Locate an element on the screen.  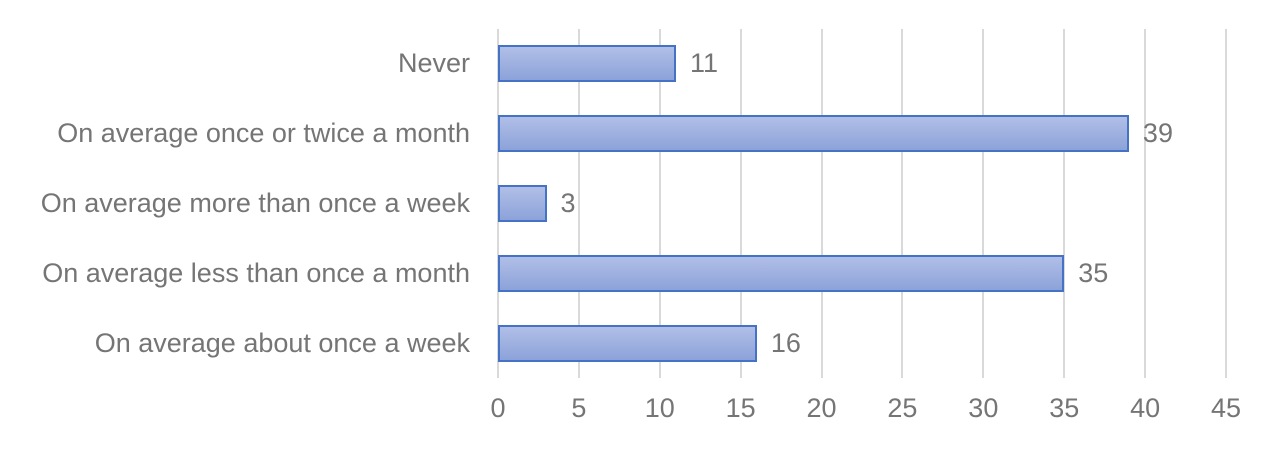
x-axis-tick-labels: 0 5 10 15 20 25 30 35 40 45 is located at coordinates (865, 408).